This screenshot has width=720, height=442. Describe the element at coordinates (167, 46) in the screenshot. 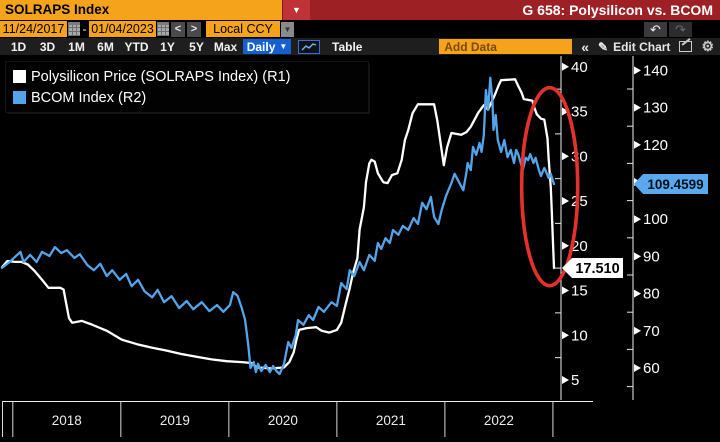

I see `period-button-1y: 1Y` at that location.